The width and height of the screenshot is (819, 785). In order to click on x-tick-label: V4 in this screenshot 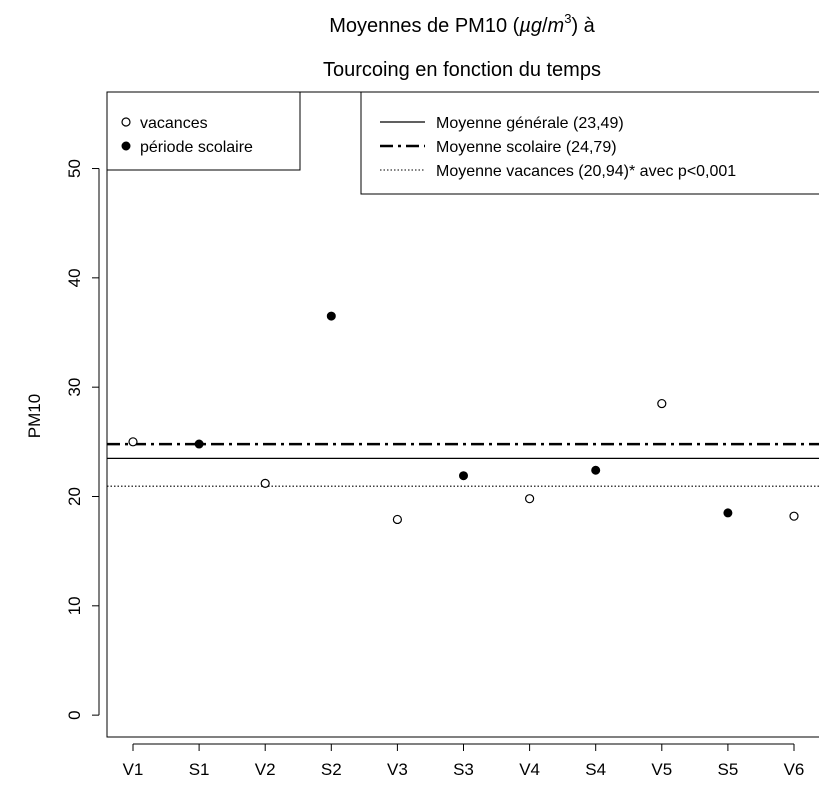, I will do `click(529, 769)`.